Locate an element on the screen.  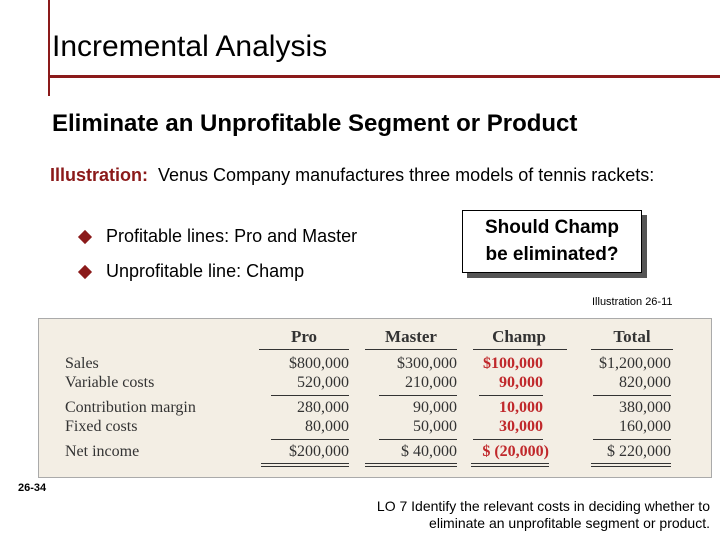
bullet-text: Unprofitable line: Champ is located at coordinates (205, 271).